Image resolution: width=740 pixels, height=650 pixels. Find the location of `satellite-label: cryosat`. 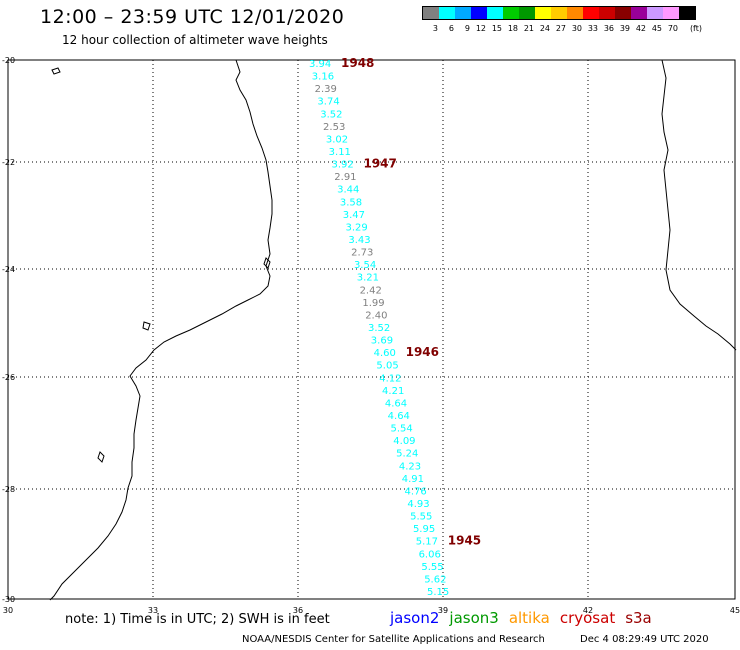

satellite-label: cryosat is located at coordinates (587, 618).